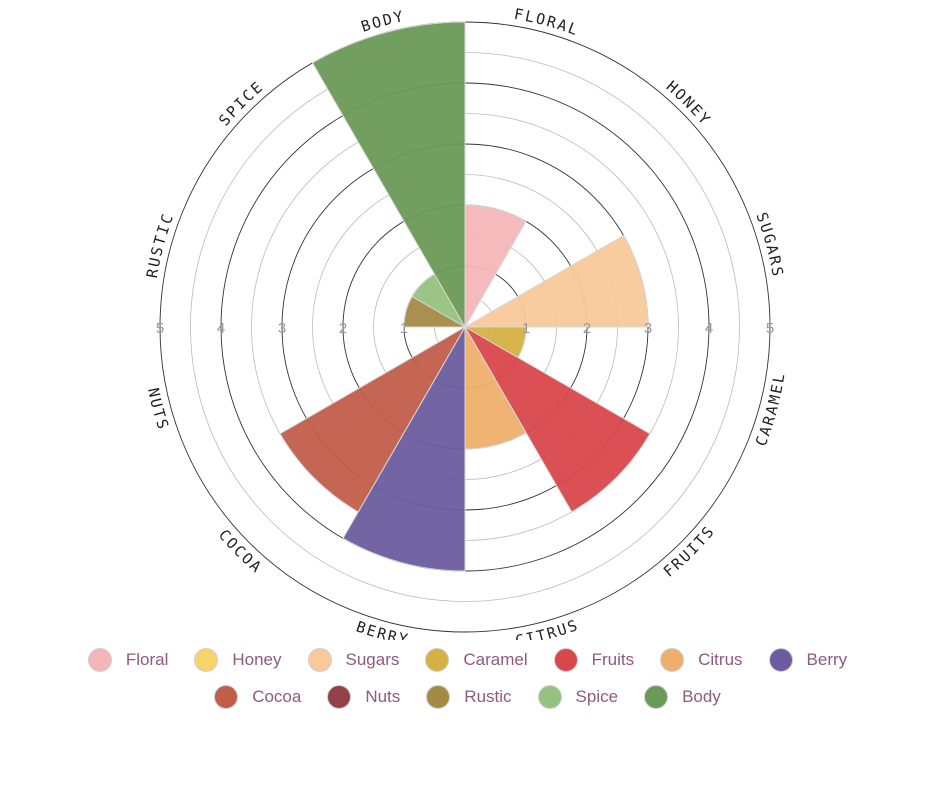  I want to click on legend-item-rustic: Rustic, so click(469, 697).